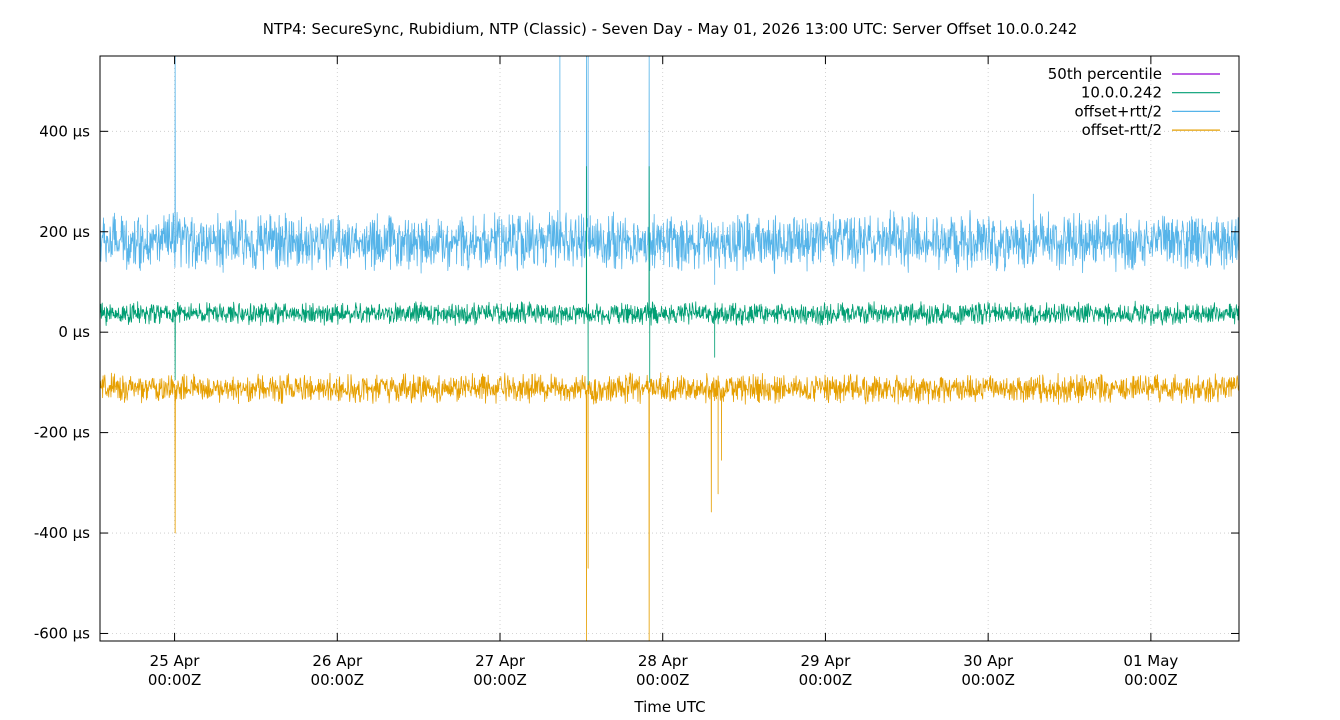 This screenshot has height=720, width=1340. Describe the element at coordinates (500, 661) in the screenshot. I see `x-tick-label: 27 Apr` at that location.